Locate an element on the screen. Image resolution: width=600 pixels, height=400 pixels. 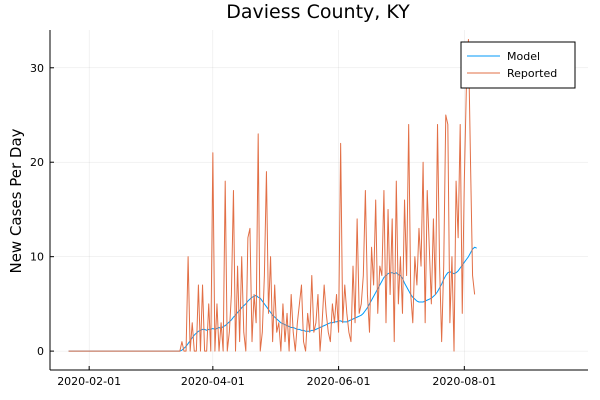
y-axis-label: New Cases Per Day is located at coordinates (16, 200).